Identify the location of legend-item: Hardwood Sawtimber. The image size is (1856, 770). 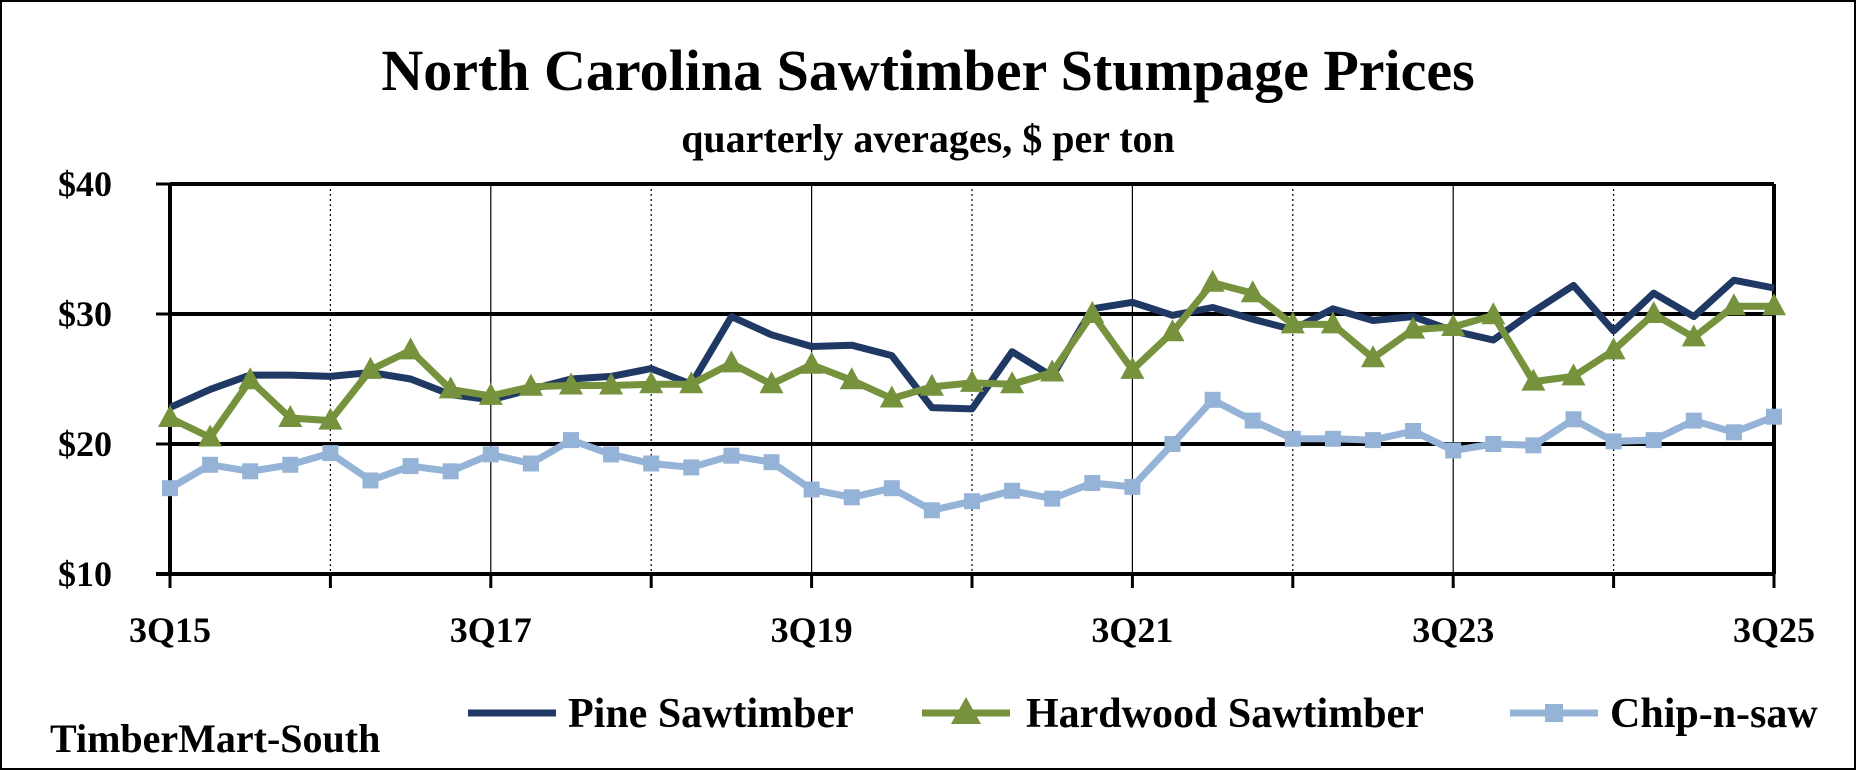
(1173, 714).